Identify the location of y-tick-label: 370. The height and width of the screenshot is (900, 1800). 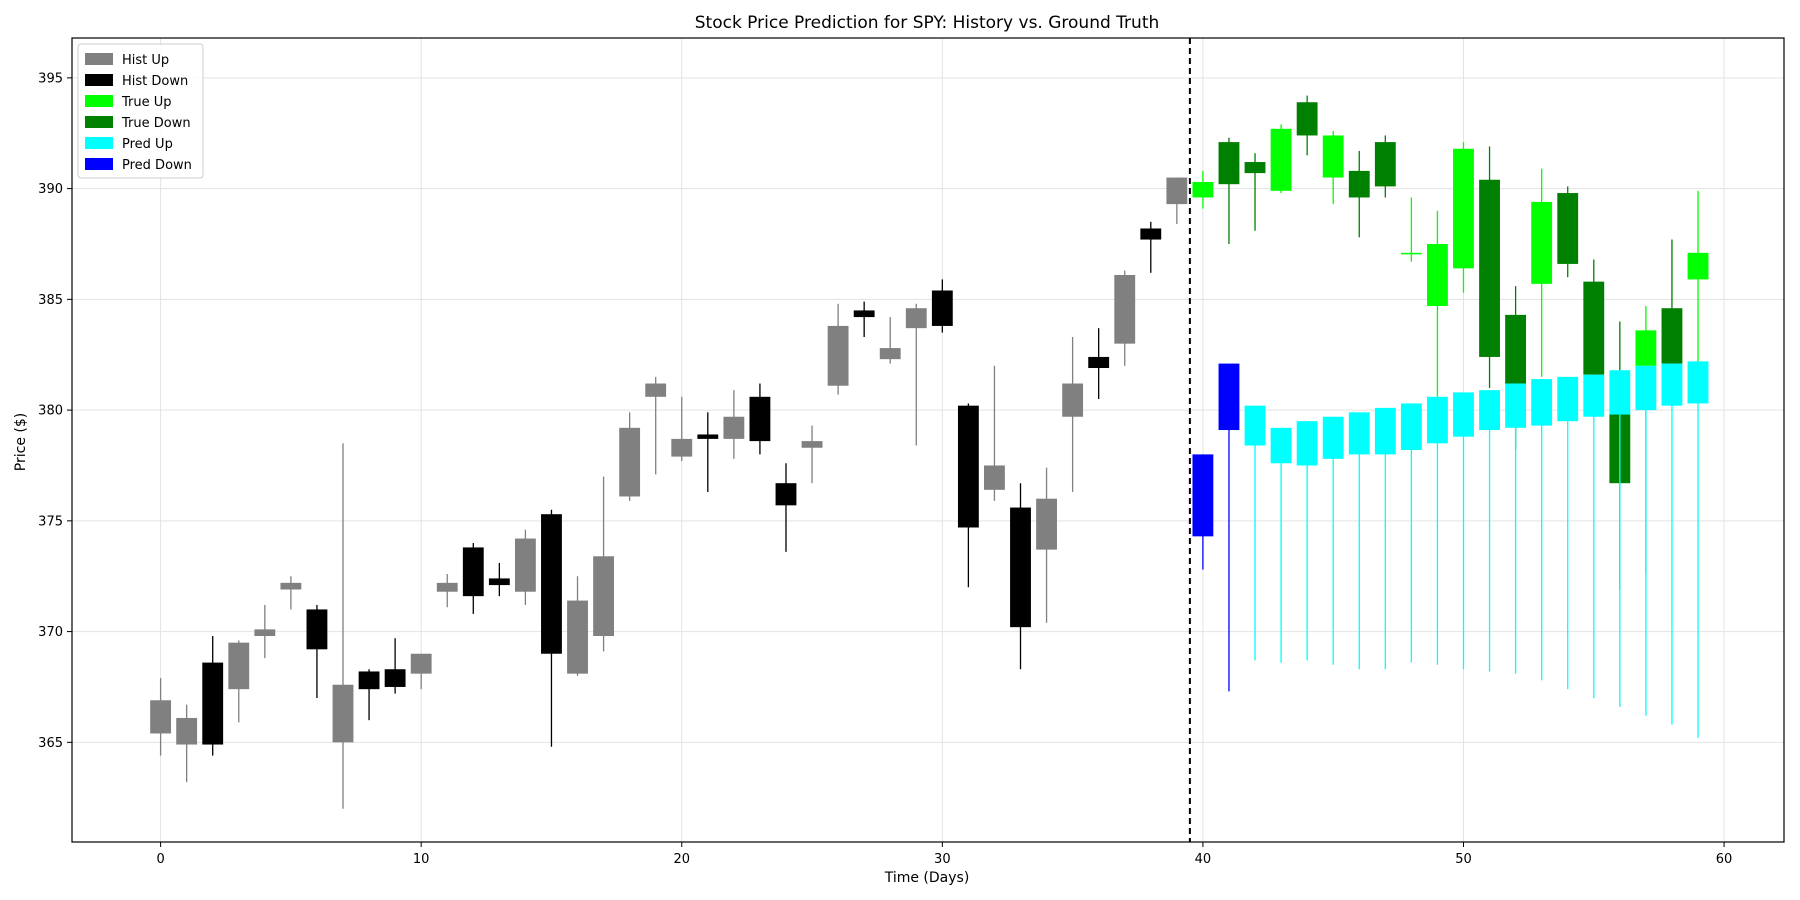
(50, 632).